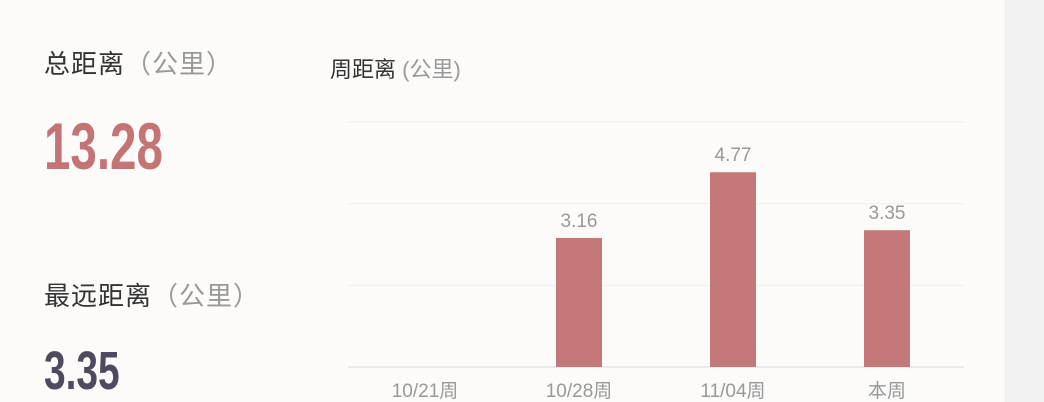 The image size is (1044, 402). I want to click on chart-value-labels: 3.16 4.77 3.35, so click(733, 188).